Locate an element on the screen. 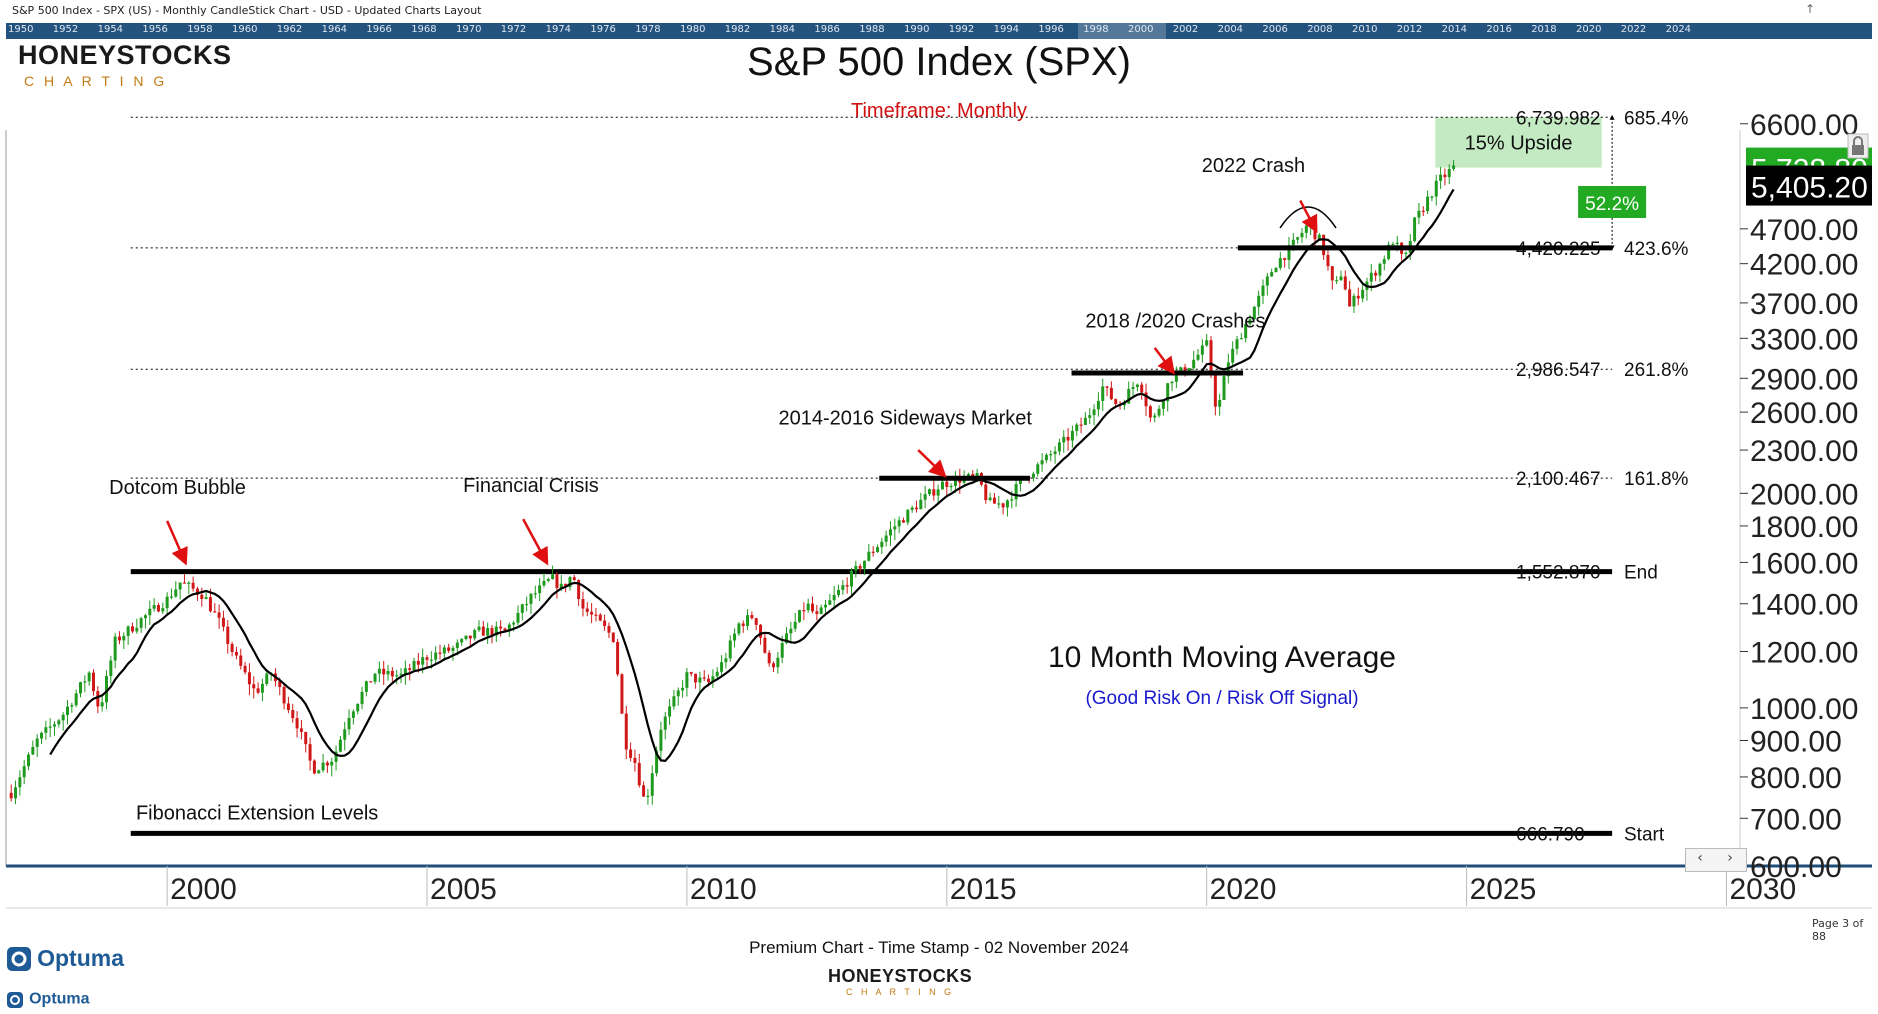 Image resolution: width=1878 pixels, height=1014 pixels. scroll-left-icon: ‹ is located at coordinates (1700, 858).